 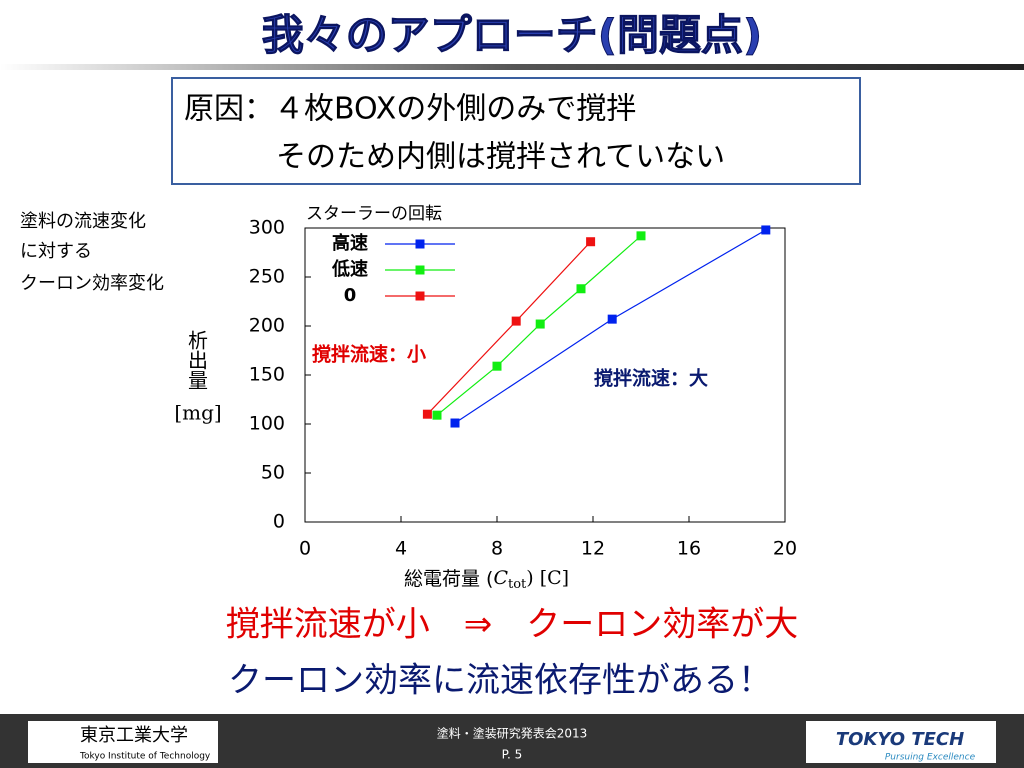 I want to click on x-axis-label: 総電荷量 (Ctot) [C], so click(x=486, y=579).